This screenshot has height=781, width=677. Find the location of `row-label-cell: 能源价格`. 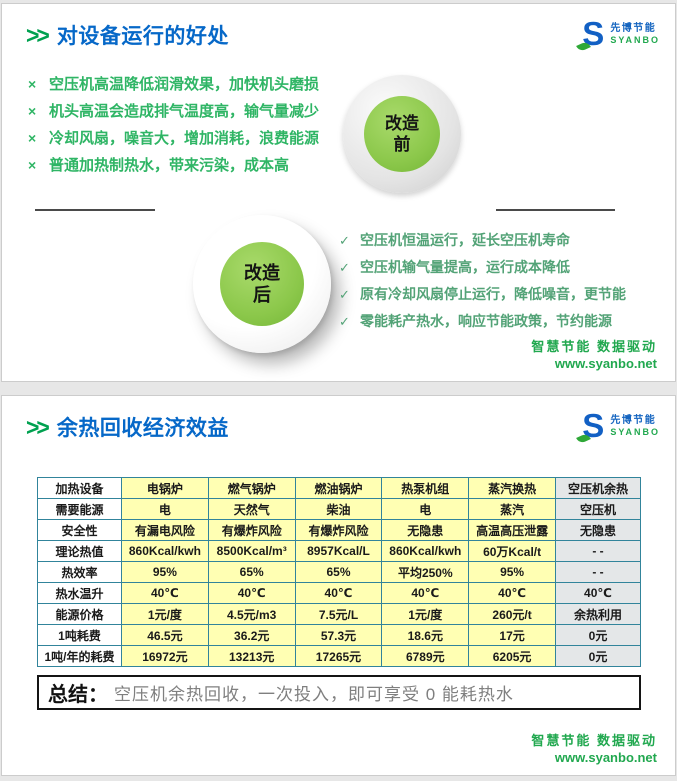

row-label-cell: 能源价格 is located at coordinates (79, 614).